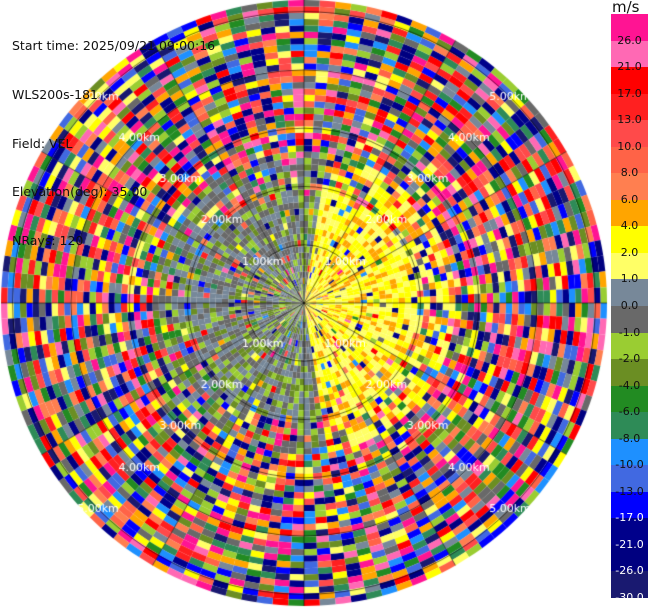 The width and height of the screenshot is (650, 610). Describe the element at coordinates (629, 120) in the screenshot. I see `colorbar-tick-label: 13.0` at that location.